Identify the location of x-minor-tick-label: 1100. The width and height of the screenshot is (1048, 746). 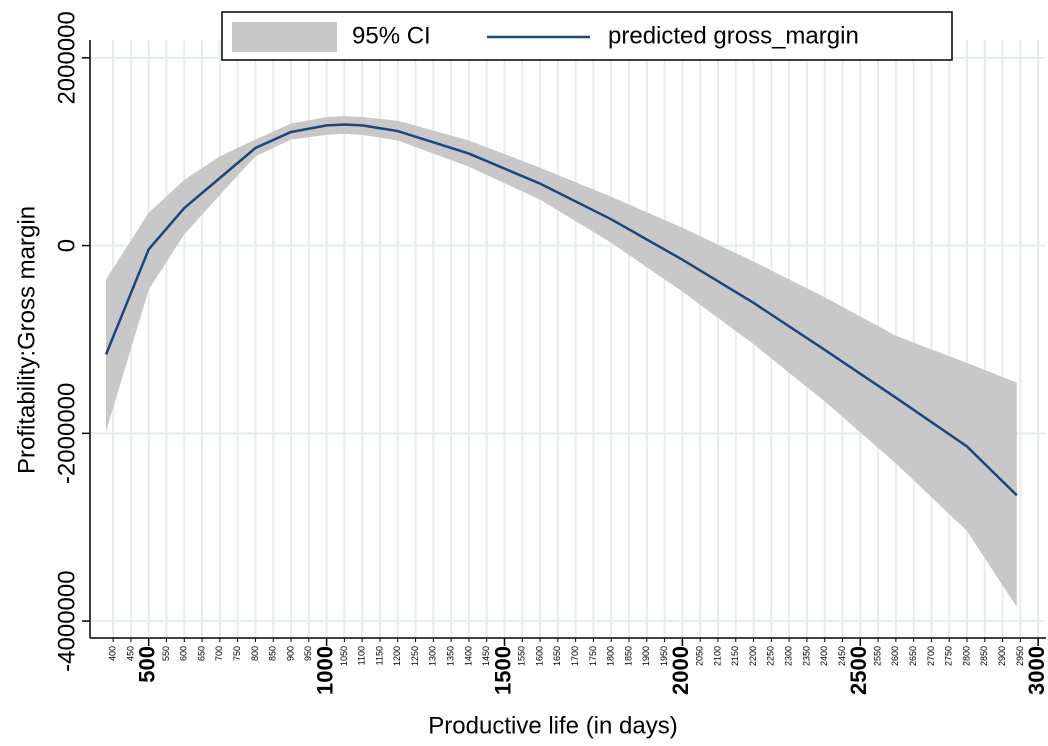
(362, 655).